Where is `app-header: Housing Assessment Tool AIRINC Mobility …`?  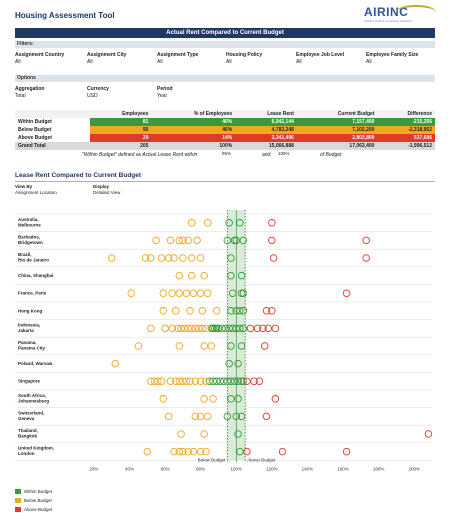 app-header: Housing Assessment Tool AIRINC Mobility … is located at coordinates (225, 14).